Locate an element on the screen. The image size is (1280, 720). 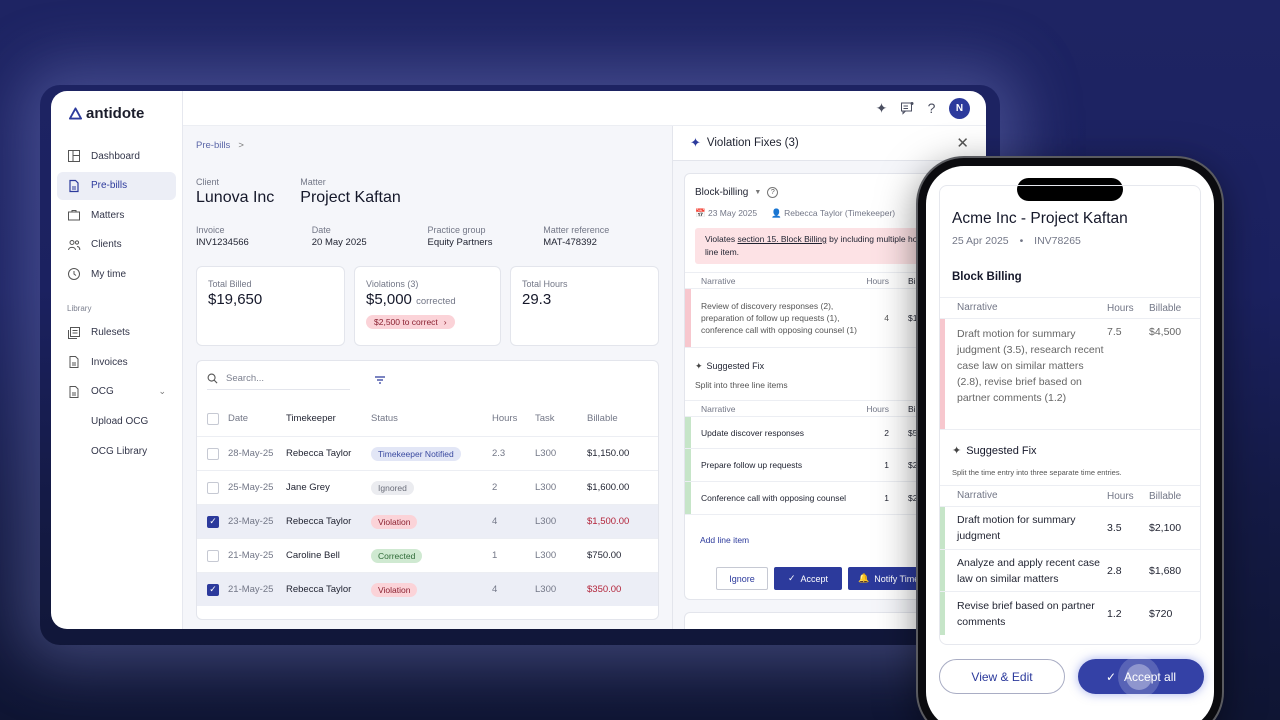
accept-button: ✓ Accept is located at coordinates (808, 578).